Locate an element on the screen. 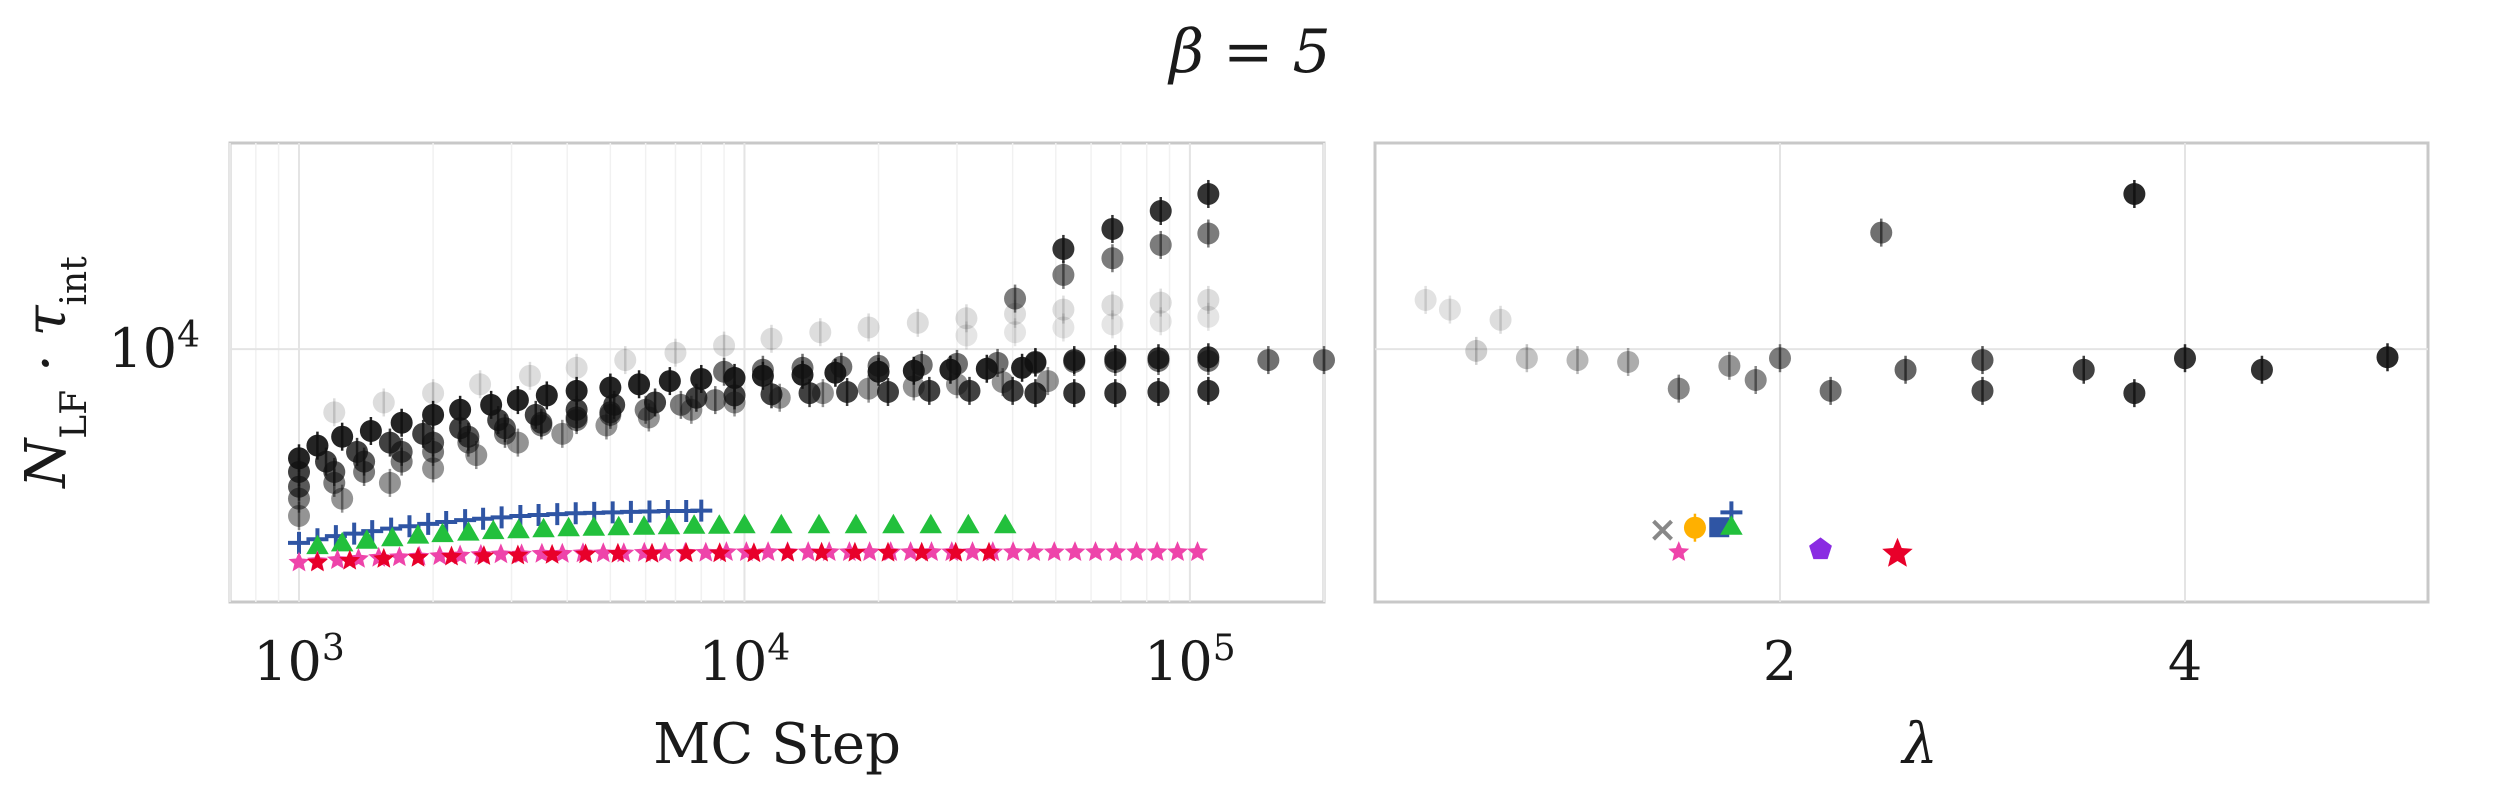  left-y-tick-label: 104 is located at coordinates (154, 348).